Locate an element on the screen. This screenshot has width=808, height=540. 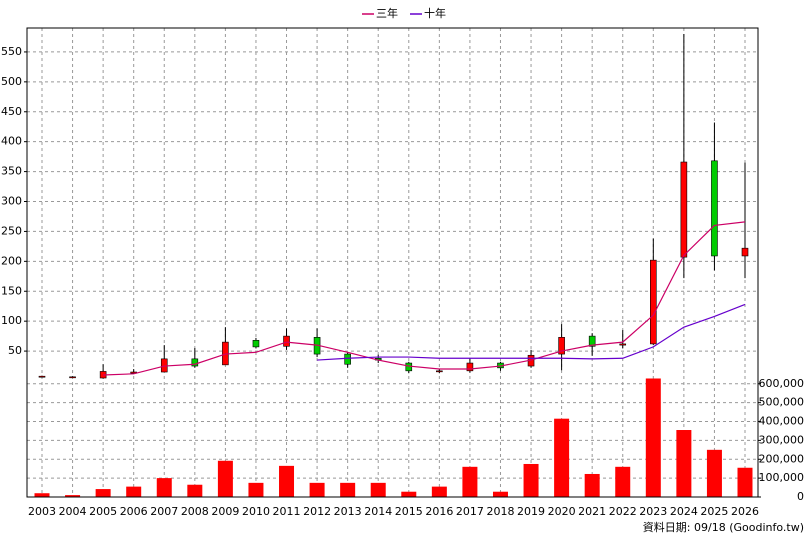
y-tick-label: 300 is located at coordinates (11, 201).